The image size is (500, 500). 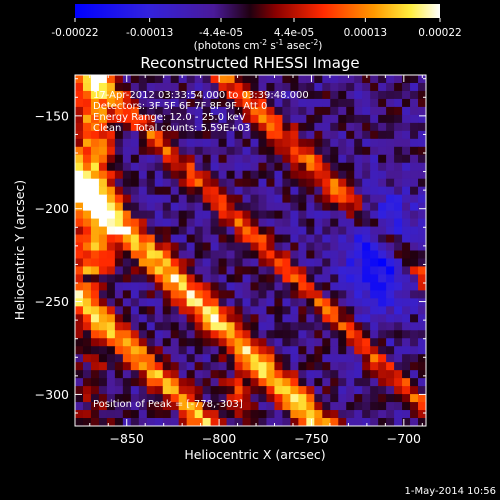 I want to click on colorbar-unit-label: (photons cm-2 s-1 asec-2), so click(x=258, y=45).